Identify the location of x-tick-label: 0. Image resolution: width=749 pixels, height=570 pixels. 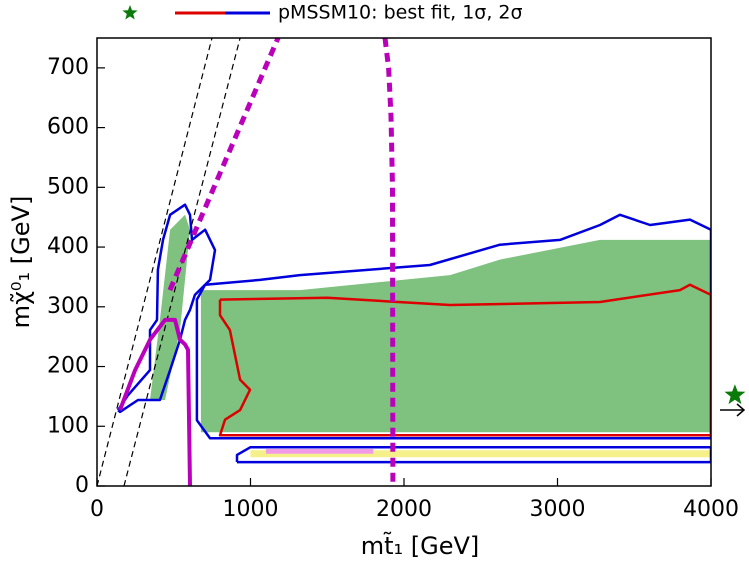
(97, 509).